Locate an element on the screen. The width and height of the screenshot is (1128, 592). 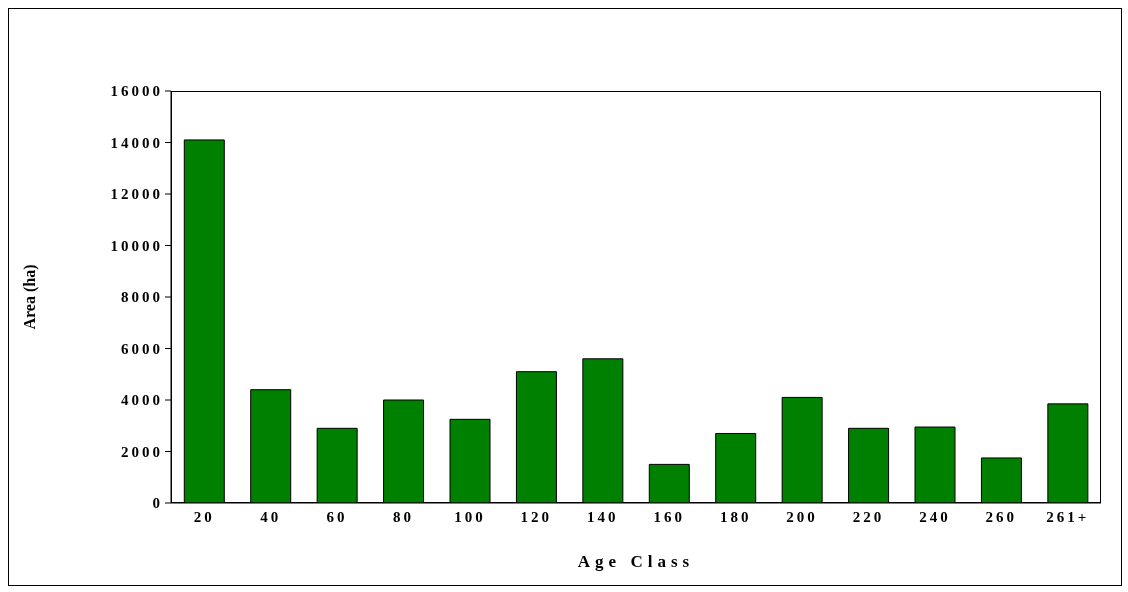
y-tick-label: 10000 is located at coordinates (136, 245).